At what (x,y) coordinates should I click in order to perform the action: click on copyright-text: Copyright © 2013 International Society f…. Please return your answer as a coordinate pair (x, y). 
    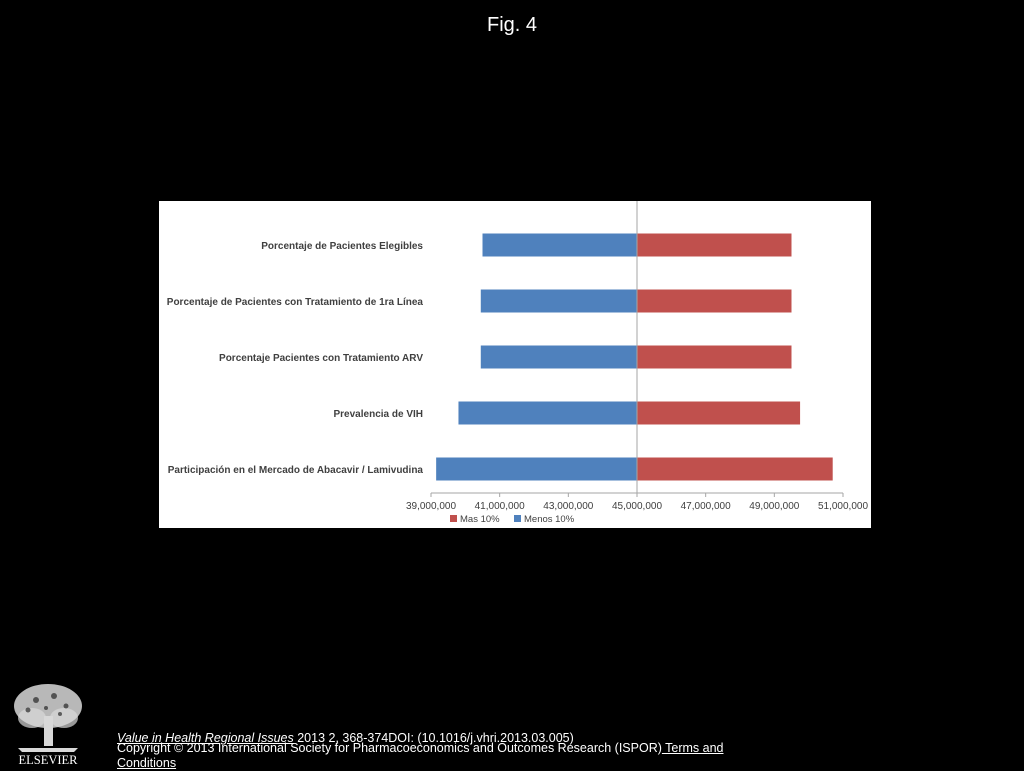
    Looking at the image, I should click on (389, 748).